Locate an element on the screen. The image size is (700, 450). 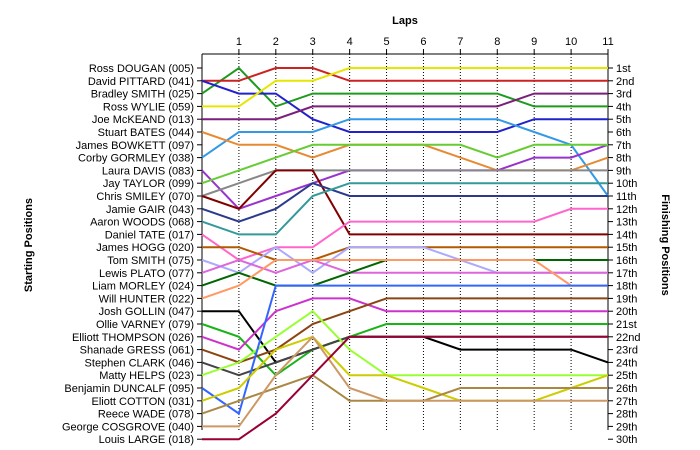
starting-position-label: Stephen CLARK (046) is located at coordinates (139, 363).